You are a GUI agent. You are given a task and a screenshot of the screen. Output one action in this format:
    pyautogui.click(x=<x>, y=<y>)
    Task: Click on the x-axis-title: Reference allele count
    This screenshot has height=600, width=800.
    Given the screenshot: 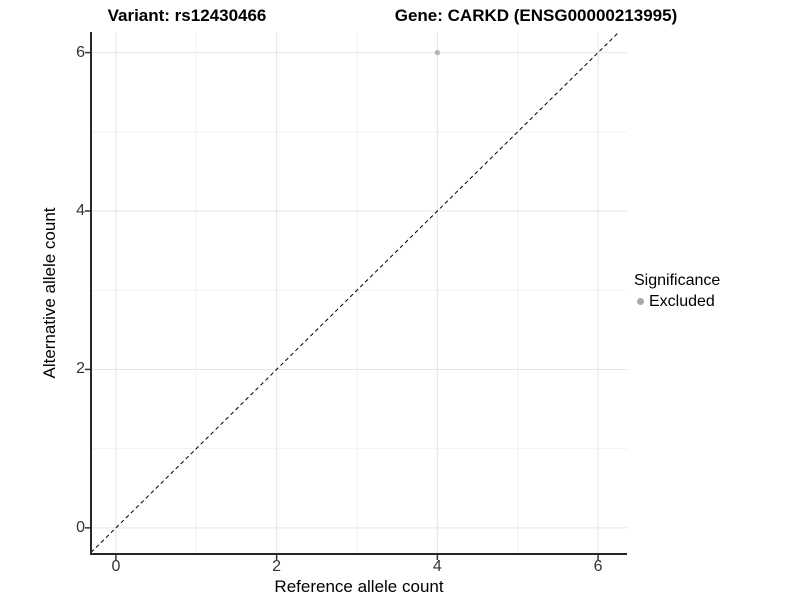 What is the action you would take?
    pyautogui.click(x=359, y=586)
    